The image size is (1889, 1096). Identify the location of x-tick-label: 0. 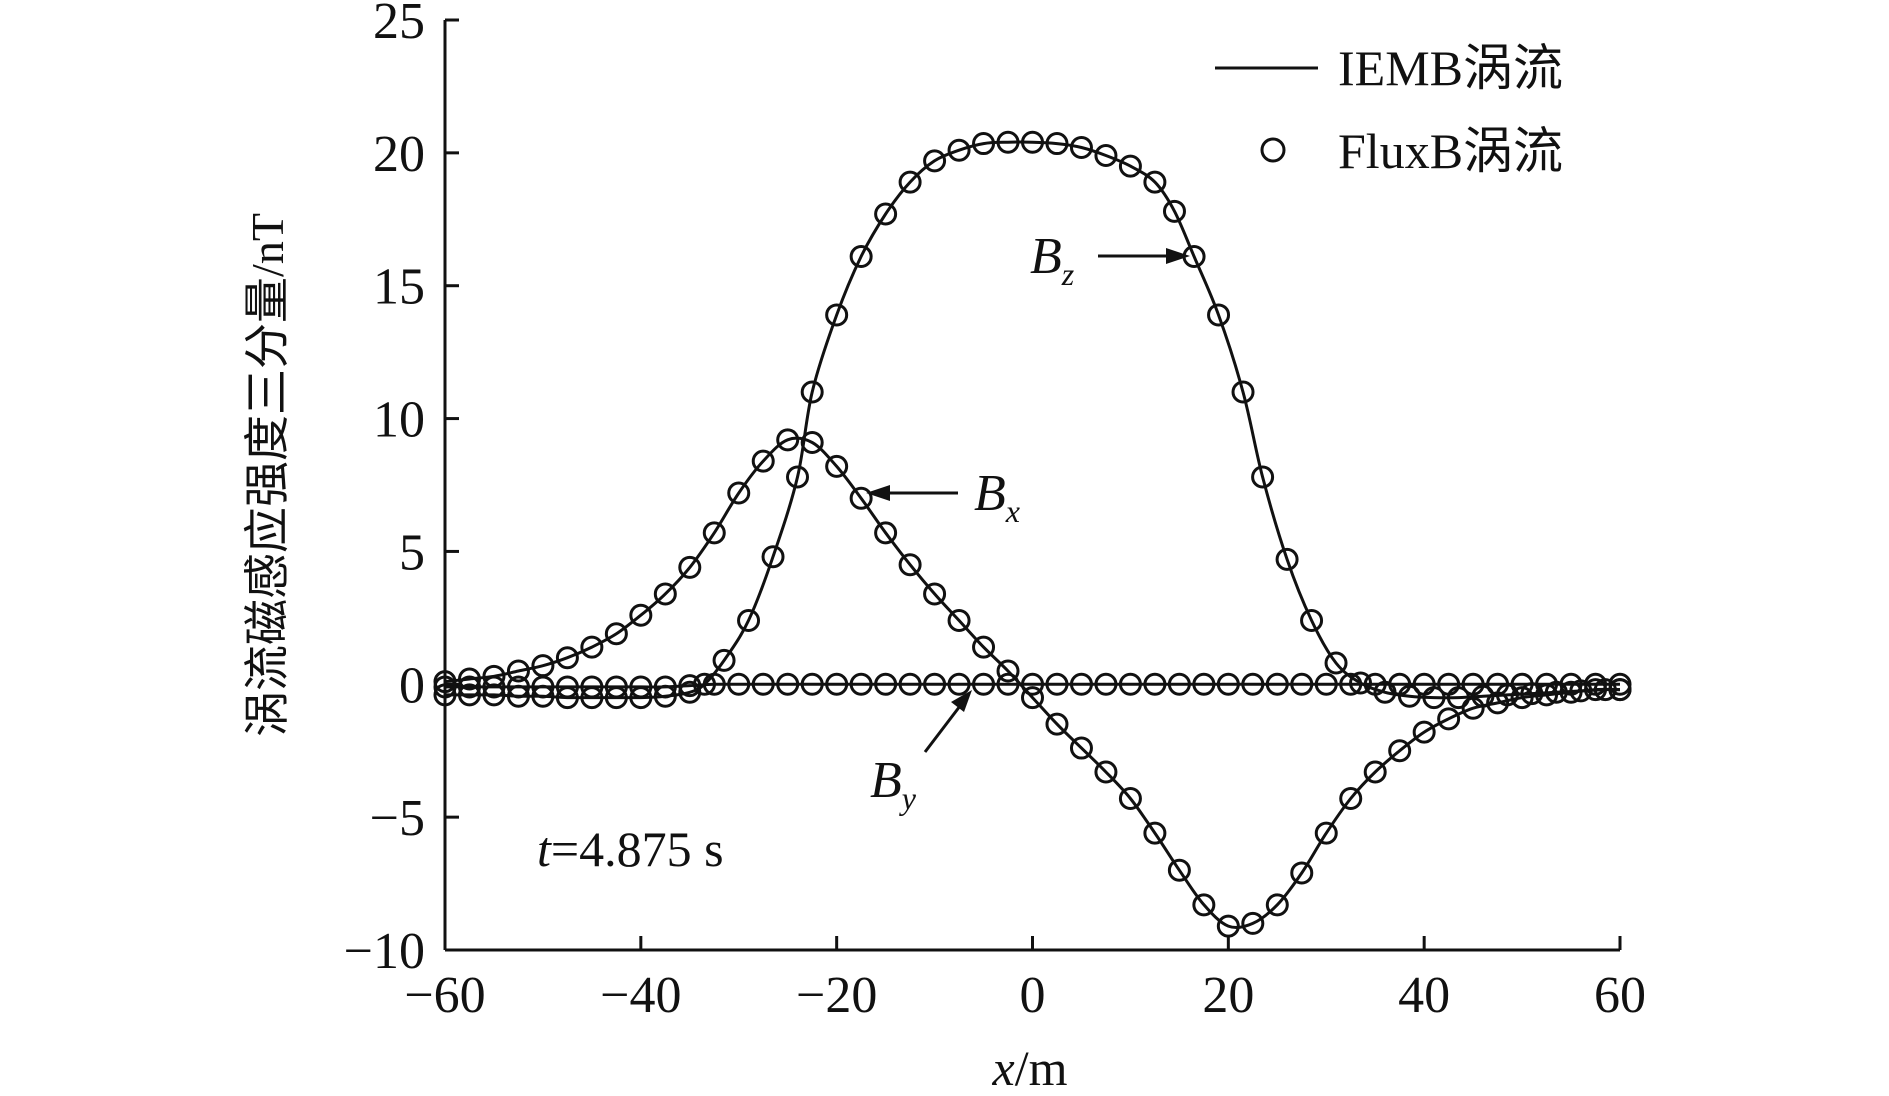
(1033, 995).